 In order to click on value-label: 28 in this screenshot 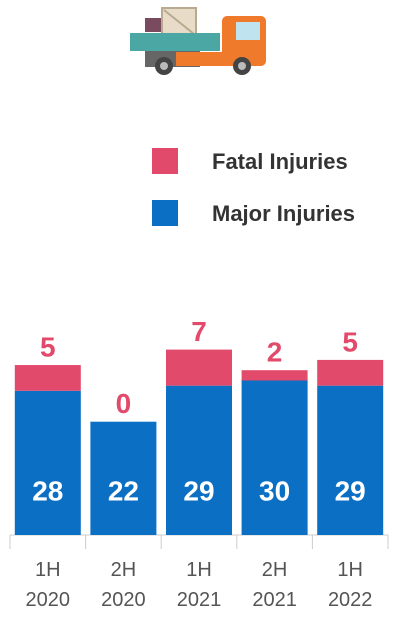, I will do `click(47, 490)`.